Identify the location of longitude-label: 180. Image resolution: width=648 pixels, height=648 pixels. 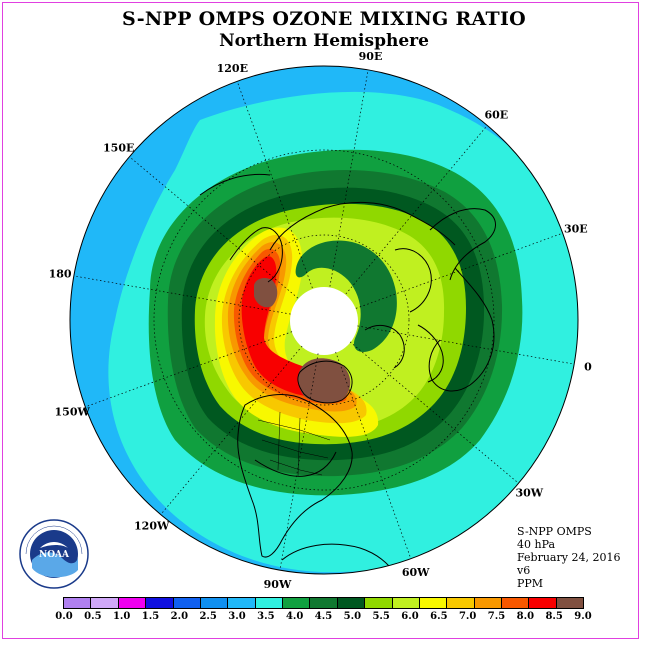
(60, 274).